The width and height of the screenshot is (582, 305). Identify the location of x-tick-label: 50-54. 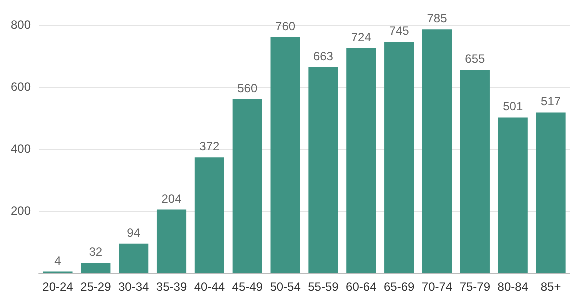
(286, 287).